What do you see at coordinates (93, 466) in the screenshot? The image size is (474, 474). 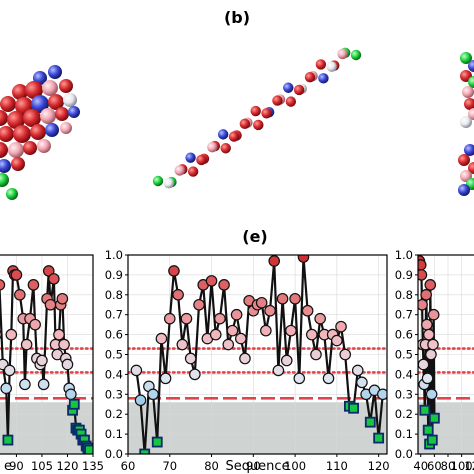 I see `x-tick-label: 135` at bounding box center [93, 466].